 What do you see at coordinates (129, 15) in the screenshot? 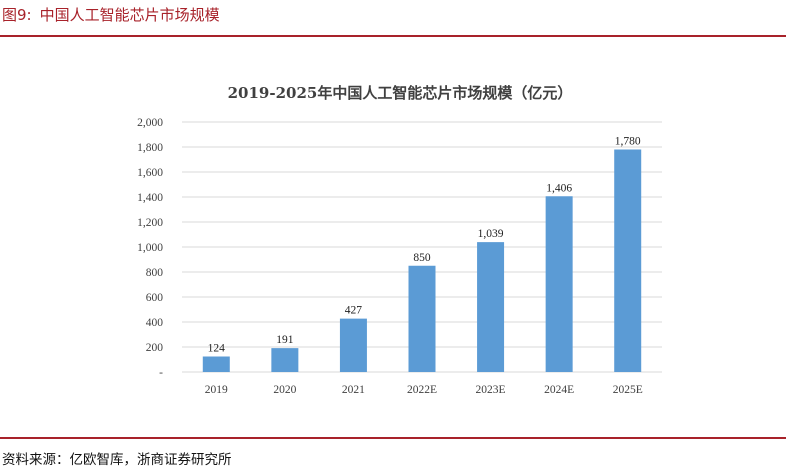
I see `figure-title: 中国人工智能芯片市场规模` at bounding box center [129, 15].